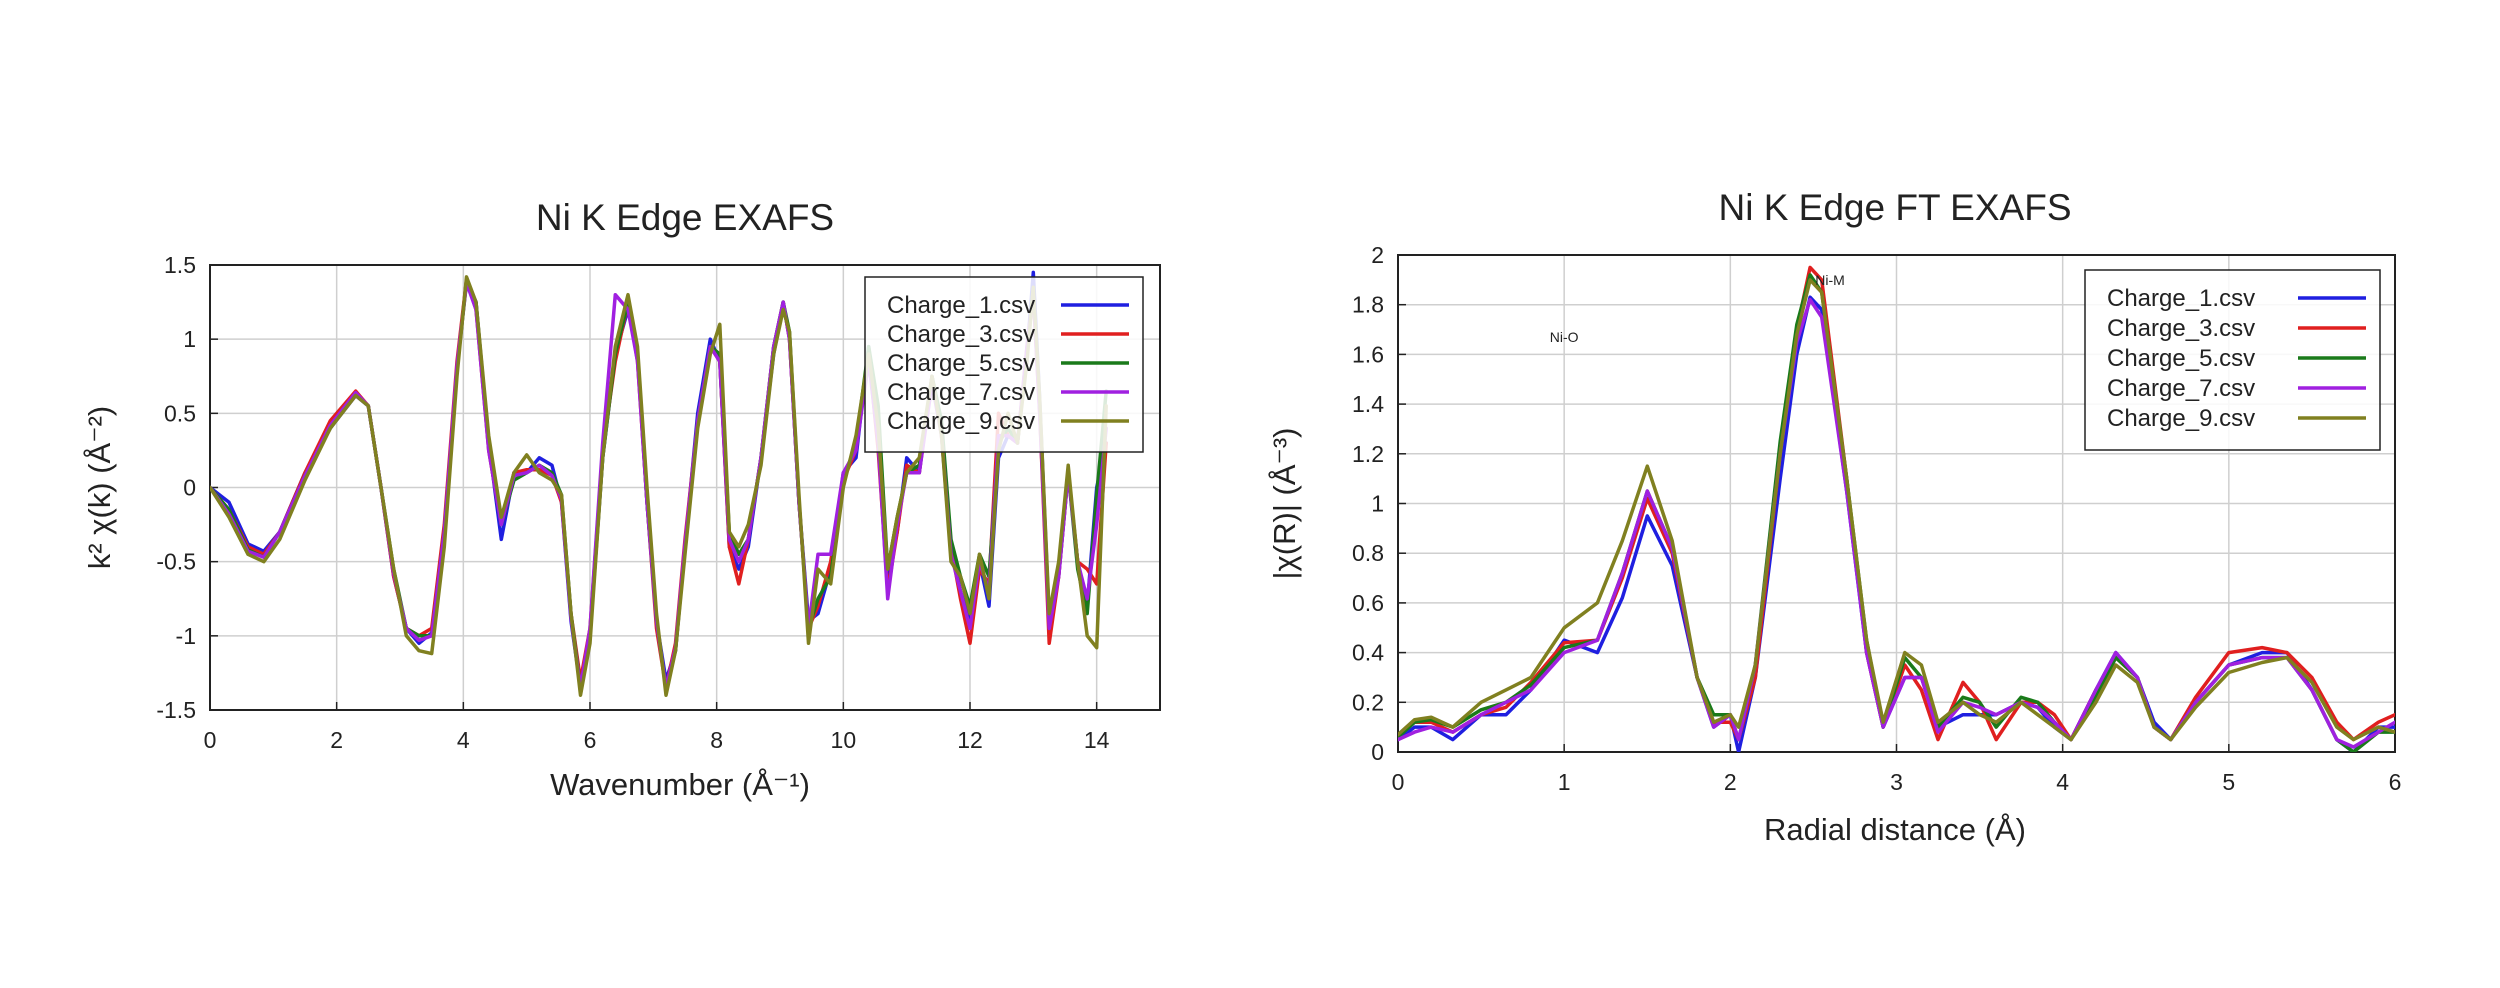 The width and height of the screenshot is (2500, 988). Describe the element at coordinates (99, 487) in the screenshot. I see `y-axis-label: k² χ(k) (Å⁻²)` at that location.